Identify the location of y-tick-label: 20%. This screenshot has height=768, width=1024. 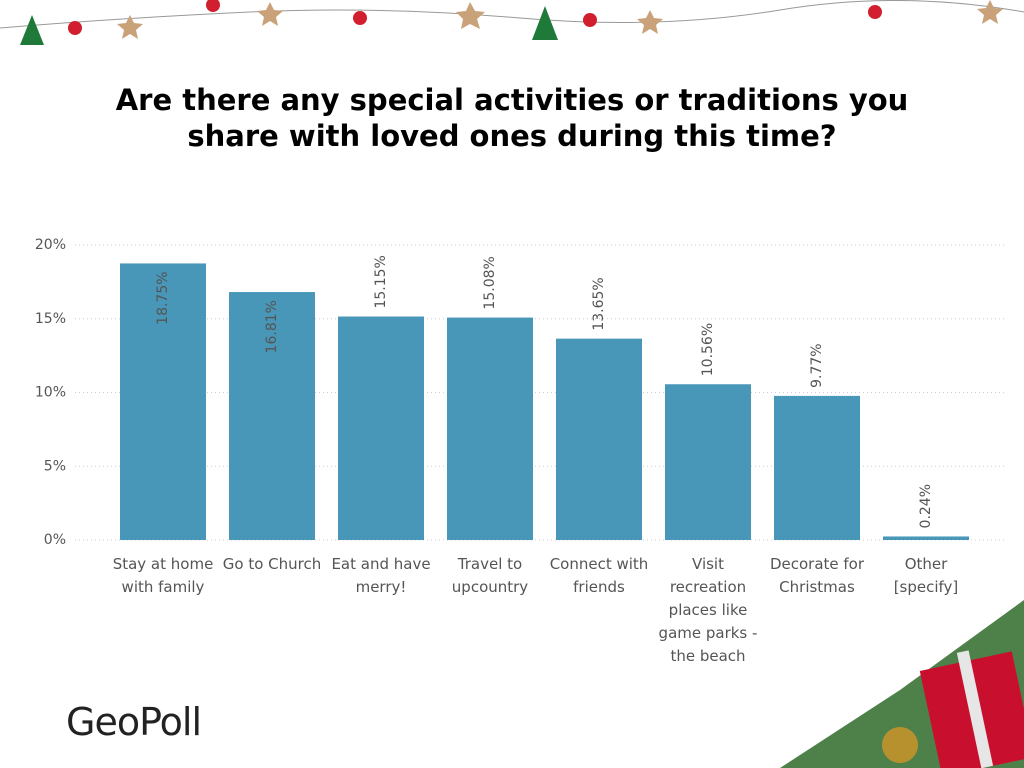
(50, 245).